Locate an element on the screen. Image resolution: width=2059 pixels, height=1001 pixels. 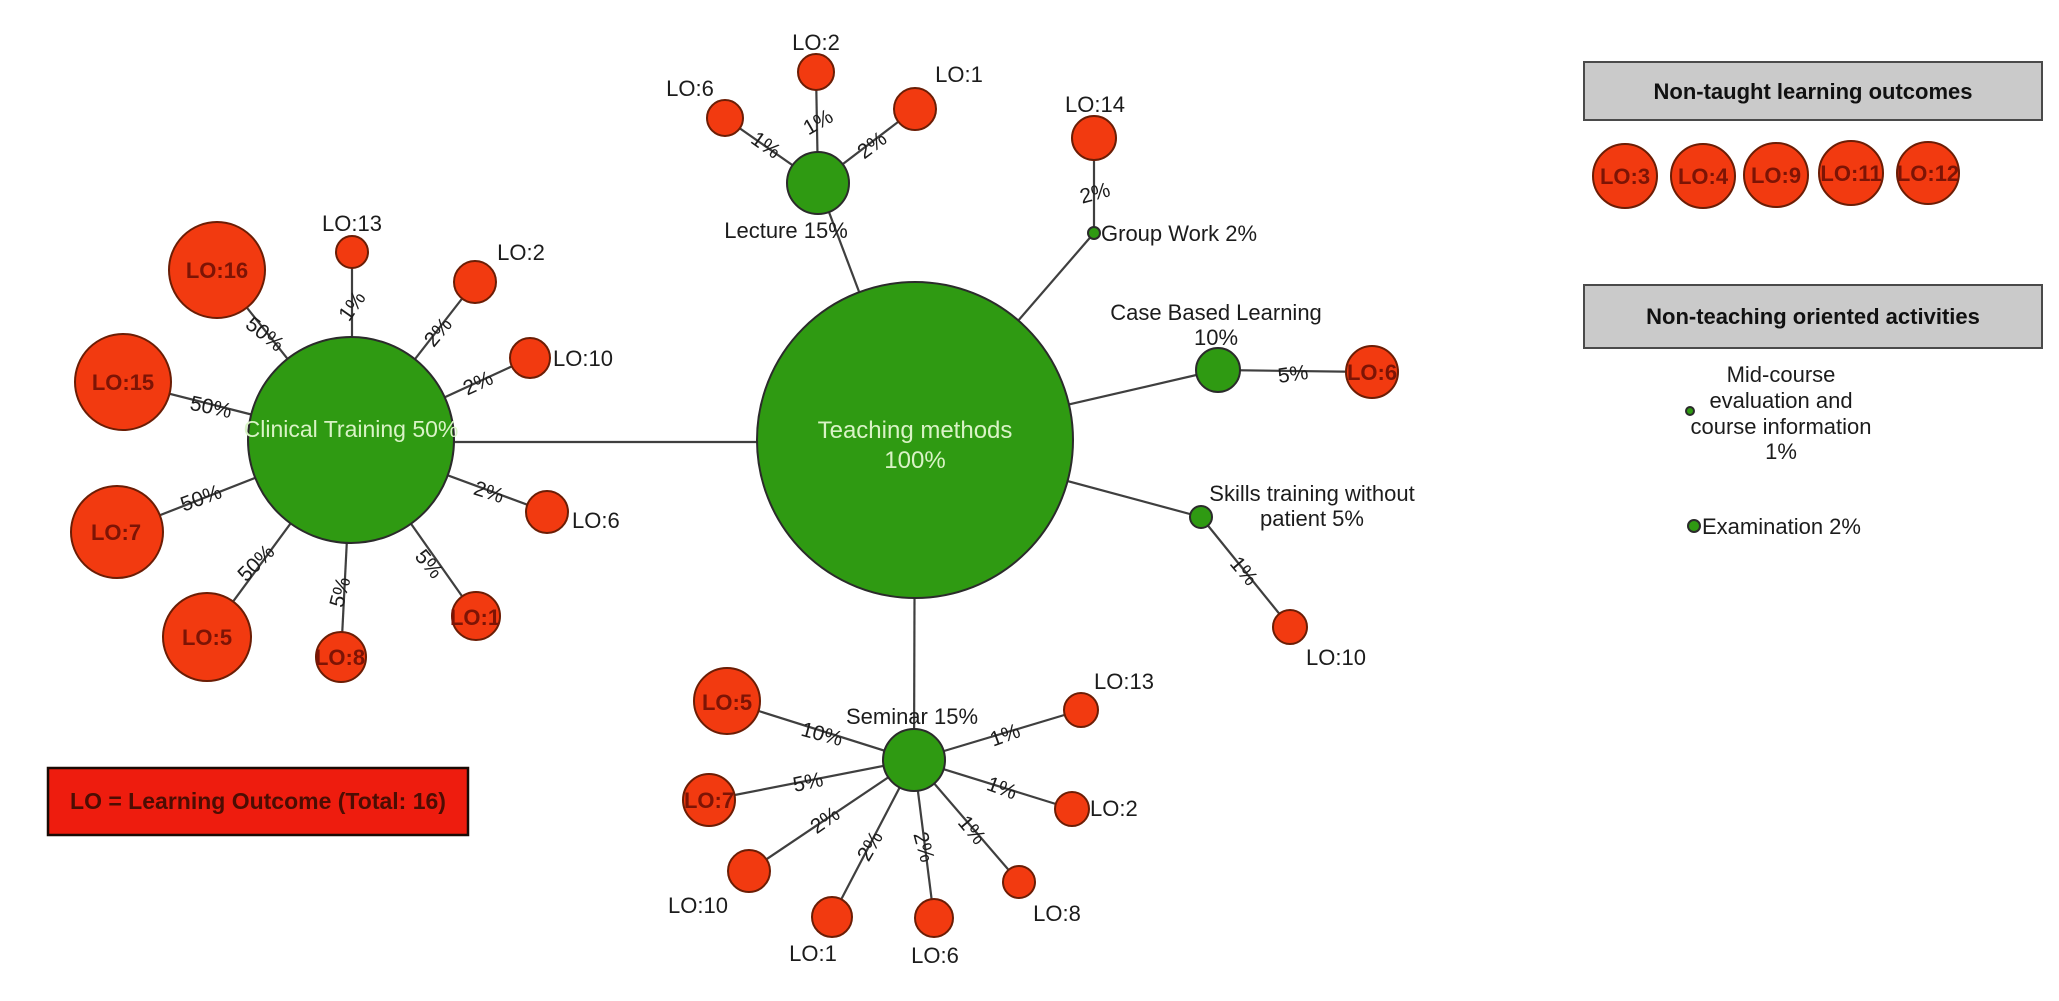
node-group-work is located at coordinates (1094, 233).